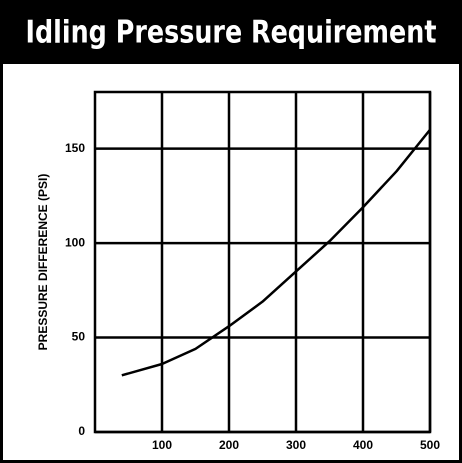 Image resolution: width=462 pixels, height=463 pixels. I want to click on x-tick-label: 200, so click(229, 445).